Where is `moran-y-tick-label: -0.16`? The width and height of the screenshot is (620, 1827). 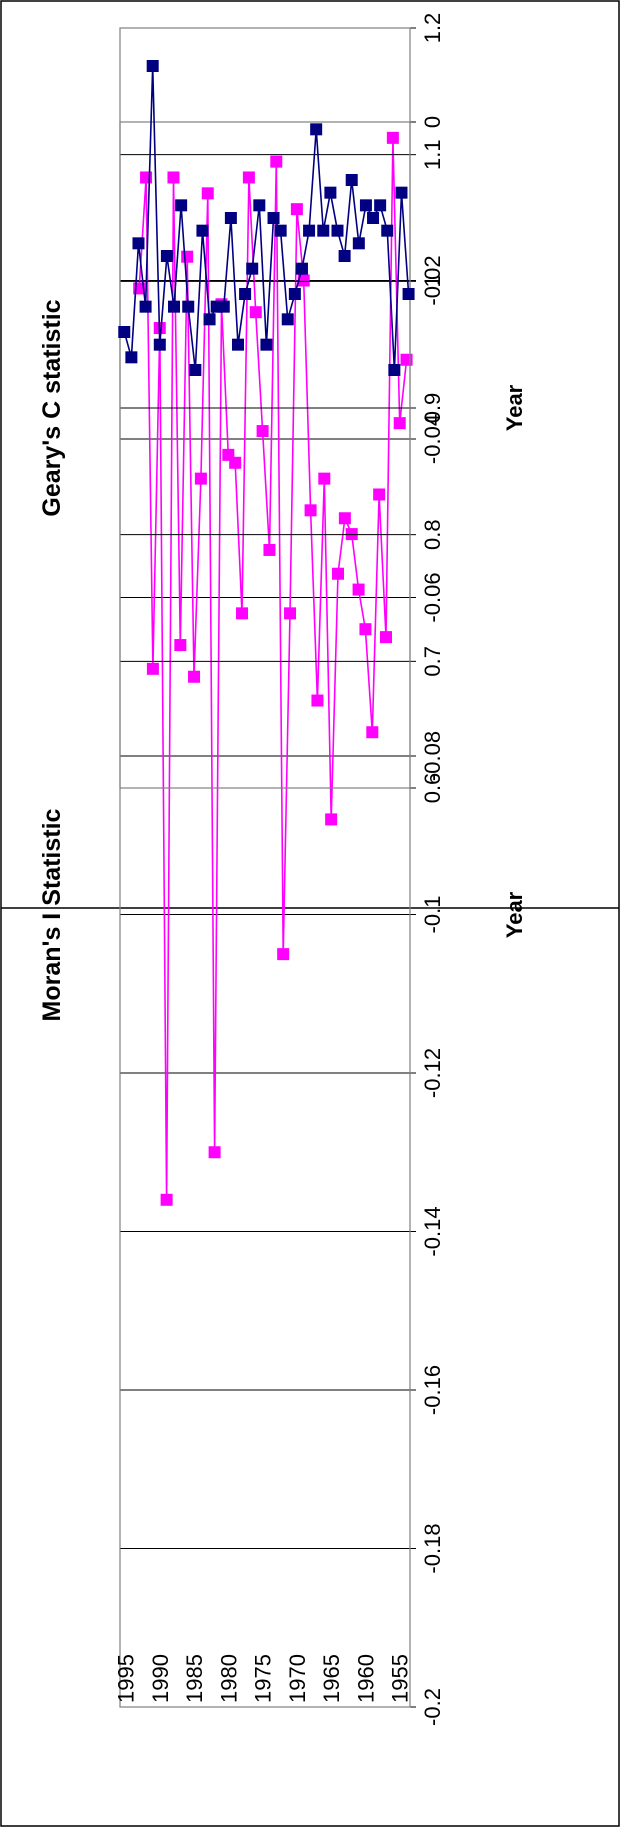 moran-y-tick-label: -0.16 is located at coordinates (432, 1390).